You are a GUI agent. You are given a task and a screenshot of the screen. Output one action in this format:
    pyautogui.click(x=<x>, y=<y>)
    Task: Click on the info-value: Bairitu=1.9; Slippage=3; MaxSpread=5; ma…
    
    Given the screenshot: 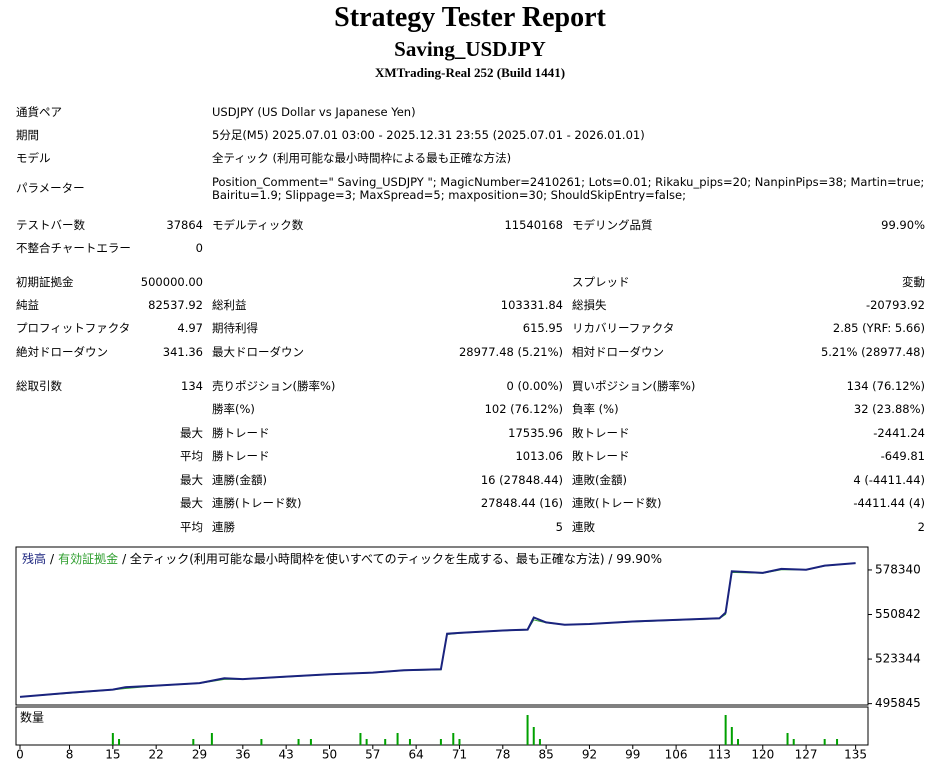 What is the action you would take?
    pyautogui.click(x=449, y=194)
    